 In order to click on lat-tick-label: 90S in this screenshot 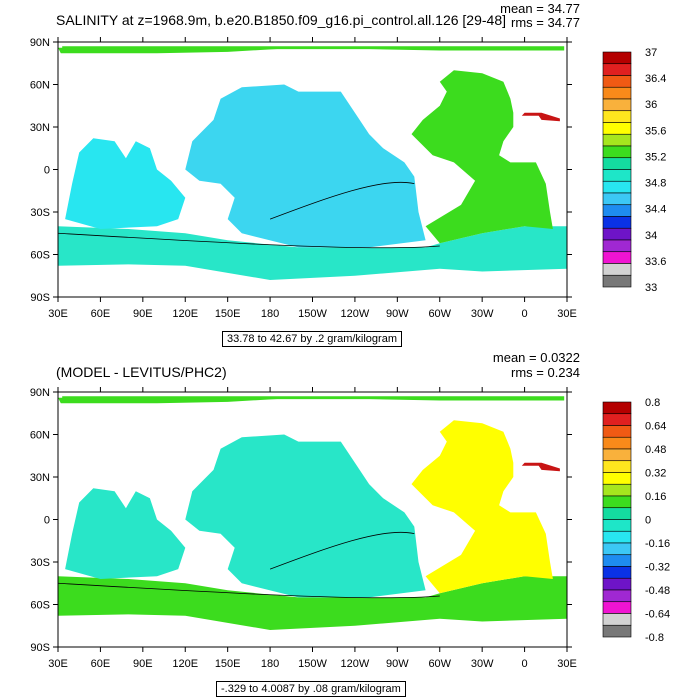, I will do `click(40, 298)`.